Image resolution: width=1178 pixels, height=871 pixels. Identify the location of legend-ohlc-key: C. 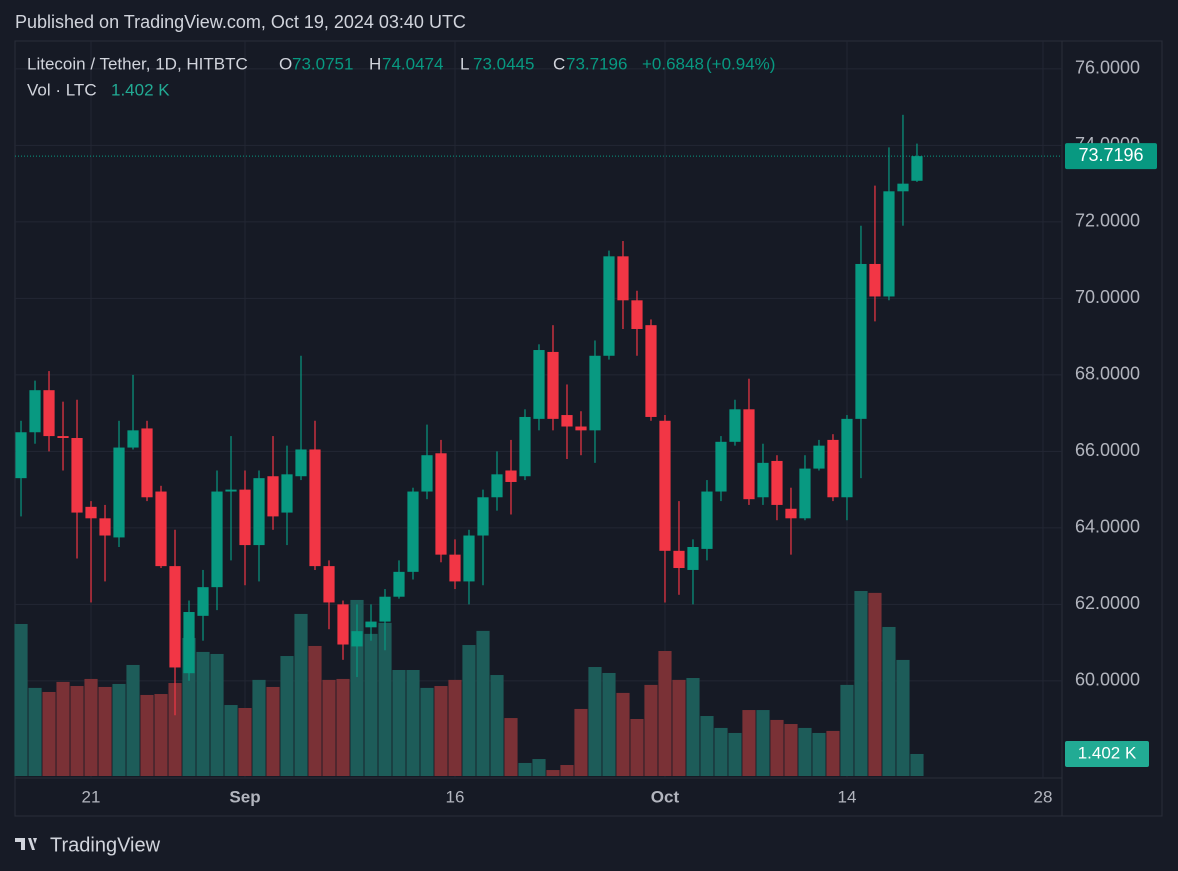
(559, 63).